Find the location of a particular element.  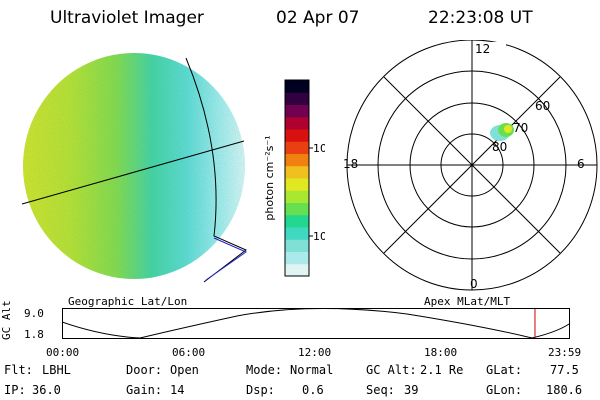

seq-value: 39 is located at coordinates (411, 390).